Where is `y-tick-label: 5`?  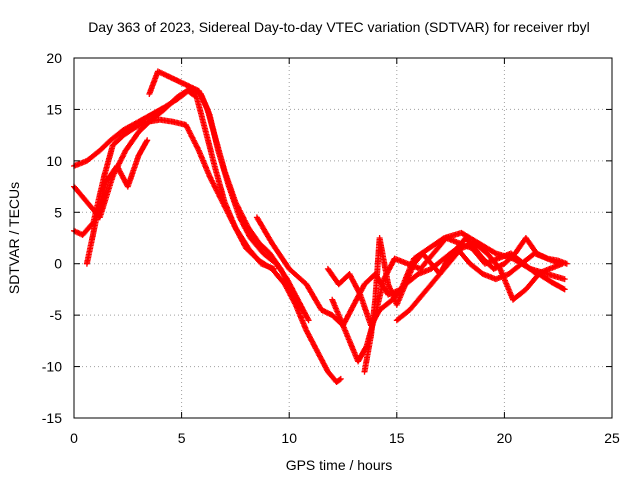
y-tick-label: 5 is located at coordinates (58, 212).